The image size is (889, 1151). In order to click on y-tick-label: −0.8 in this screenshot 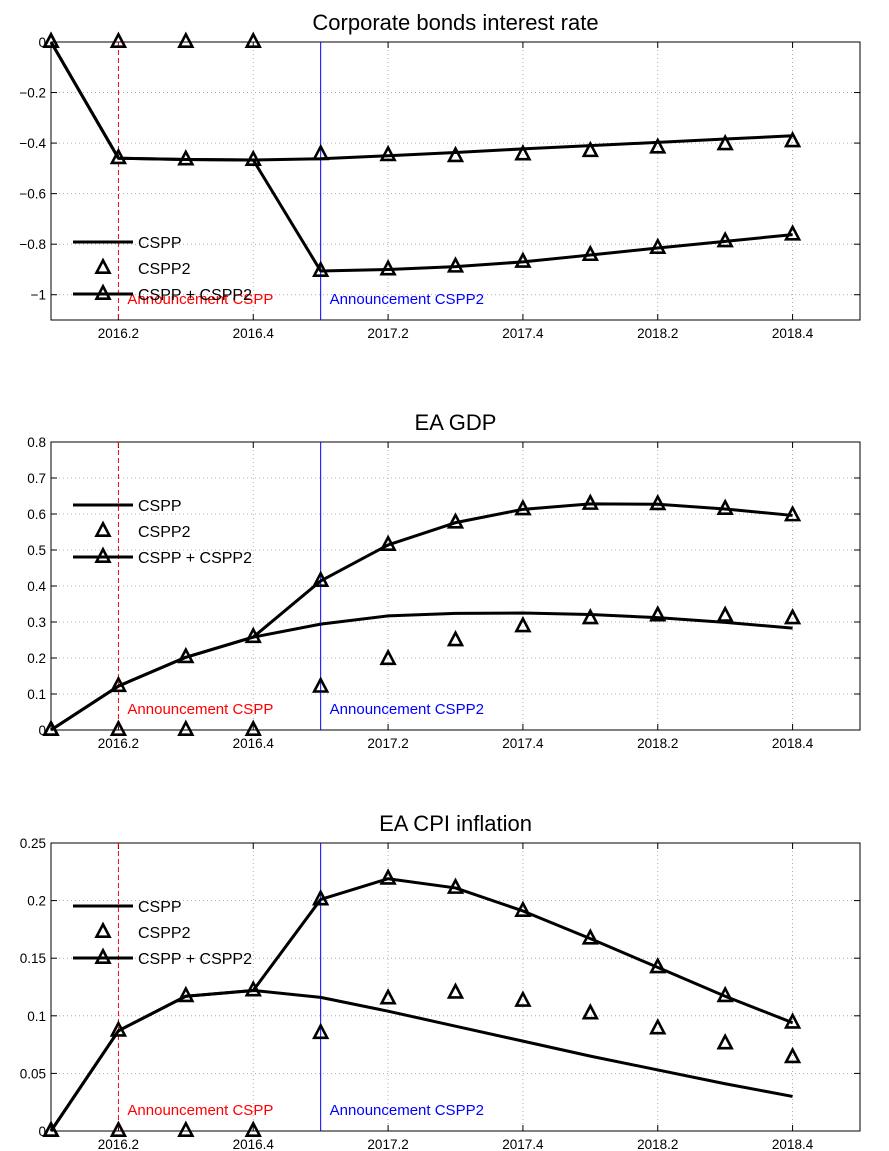, I will do `click(32, 244)`.